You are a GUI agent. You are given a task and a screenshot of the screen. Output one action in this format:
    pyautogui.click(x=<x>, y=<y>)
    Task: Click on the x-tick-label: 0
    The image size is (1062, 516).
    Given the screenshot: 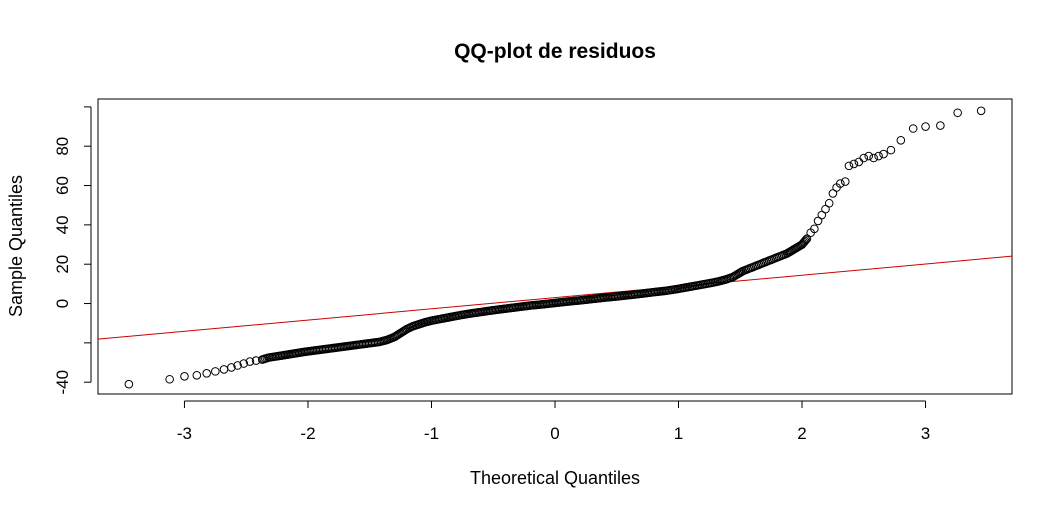 What is the action you would take?
    pyautogui.click(x=554, y=433)
    